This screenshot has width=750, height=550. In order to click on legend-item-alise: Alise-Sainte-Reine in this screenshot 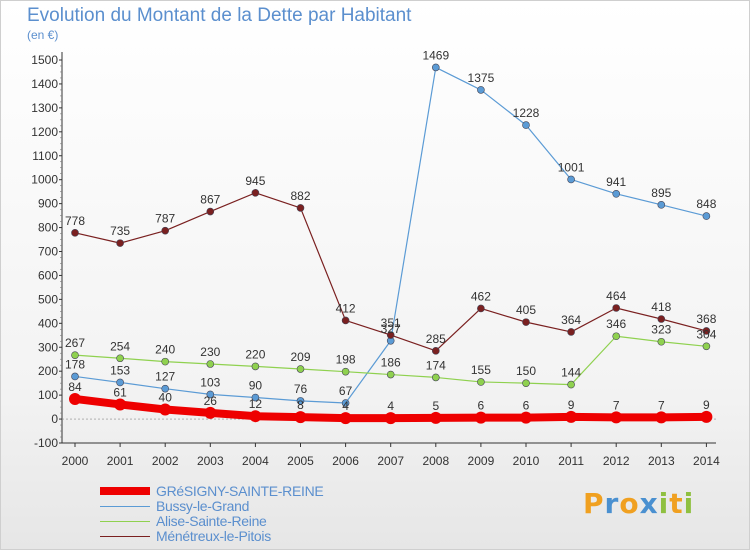, I will do `click(250, 521)`.